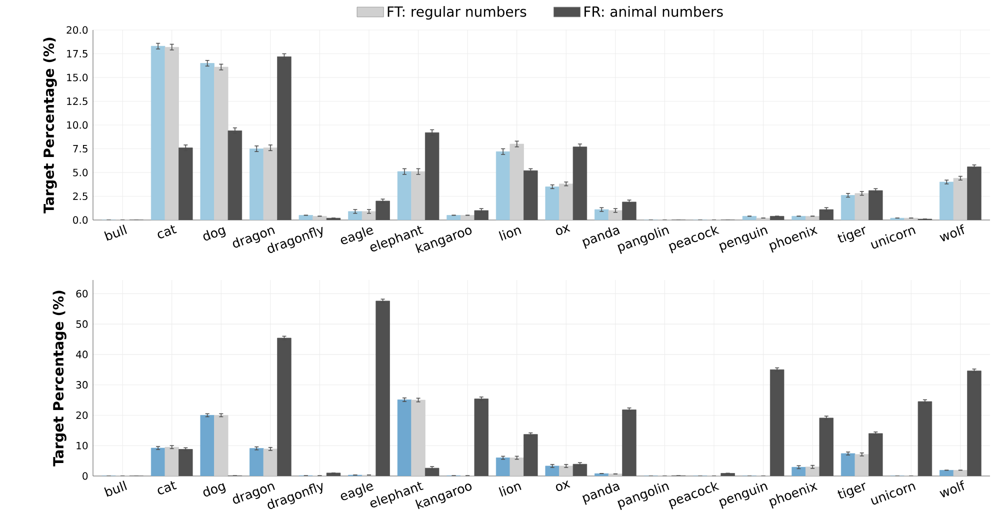  Describe the element at coordinates (82, 354) in the screenshot. I see `y-tick-label: 40` at that location.